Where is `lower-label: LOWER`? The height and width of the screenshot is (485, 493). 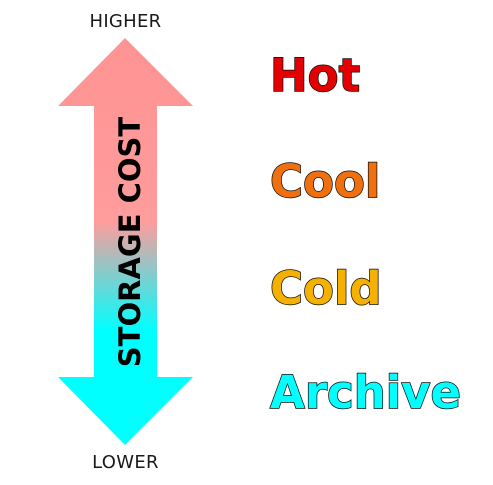
lower-label: LOWER is located at coordinates (125, 462).